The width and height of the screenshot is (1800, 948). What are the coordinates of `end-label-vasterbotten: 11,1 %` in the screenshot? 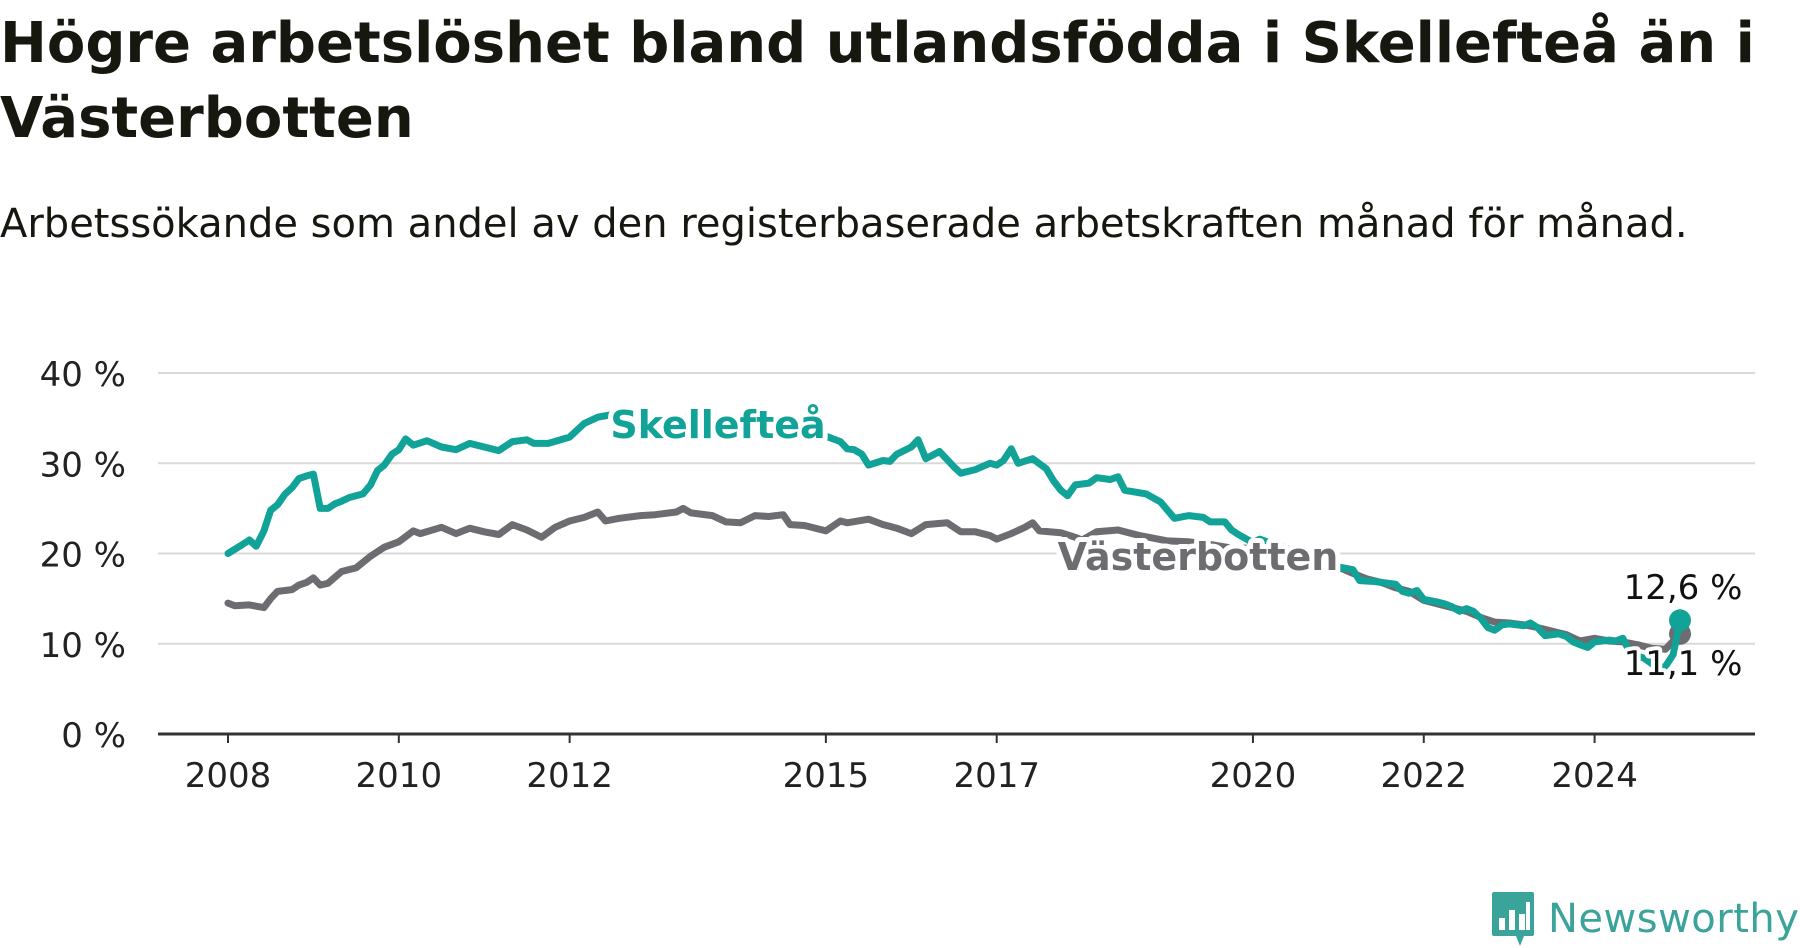 It's located at (1683, 664).